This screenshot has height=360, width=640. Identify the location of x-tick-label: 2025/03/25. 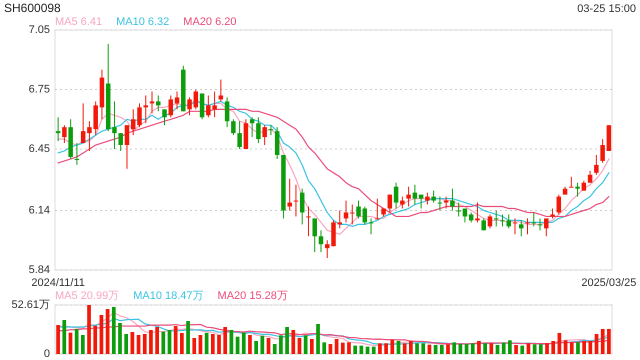
(608, 282).